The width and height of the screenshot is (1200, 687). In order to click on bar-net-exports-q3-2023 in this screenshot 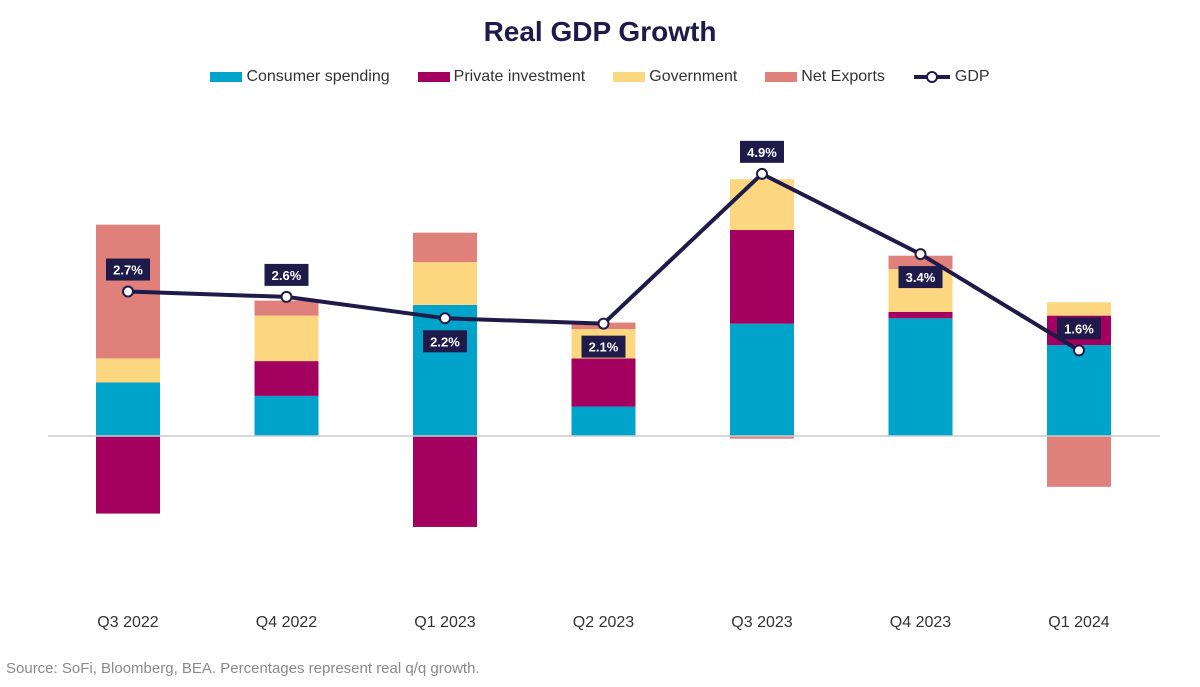, I will do `click(762, 437)`.